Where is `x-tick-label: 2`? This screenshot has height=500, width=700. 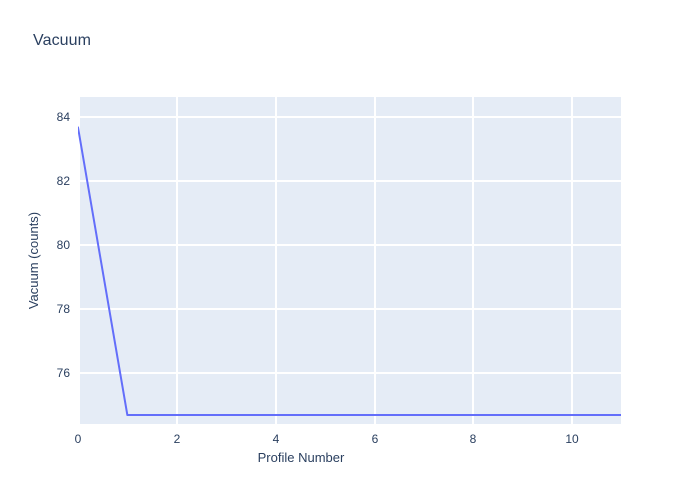 x-tick-label: 2 is located at coordinates (177, 439).